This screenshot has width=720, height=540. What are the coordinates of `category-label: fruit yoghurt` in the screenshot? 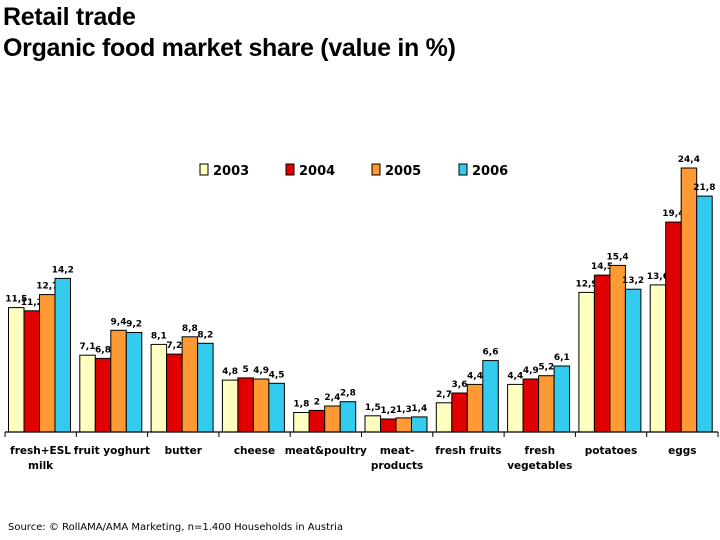 It's located at (112, 451).